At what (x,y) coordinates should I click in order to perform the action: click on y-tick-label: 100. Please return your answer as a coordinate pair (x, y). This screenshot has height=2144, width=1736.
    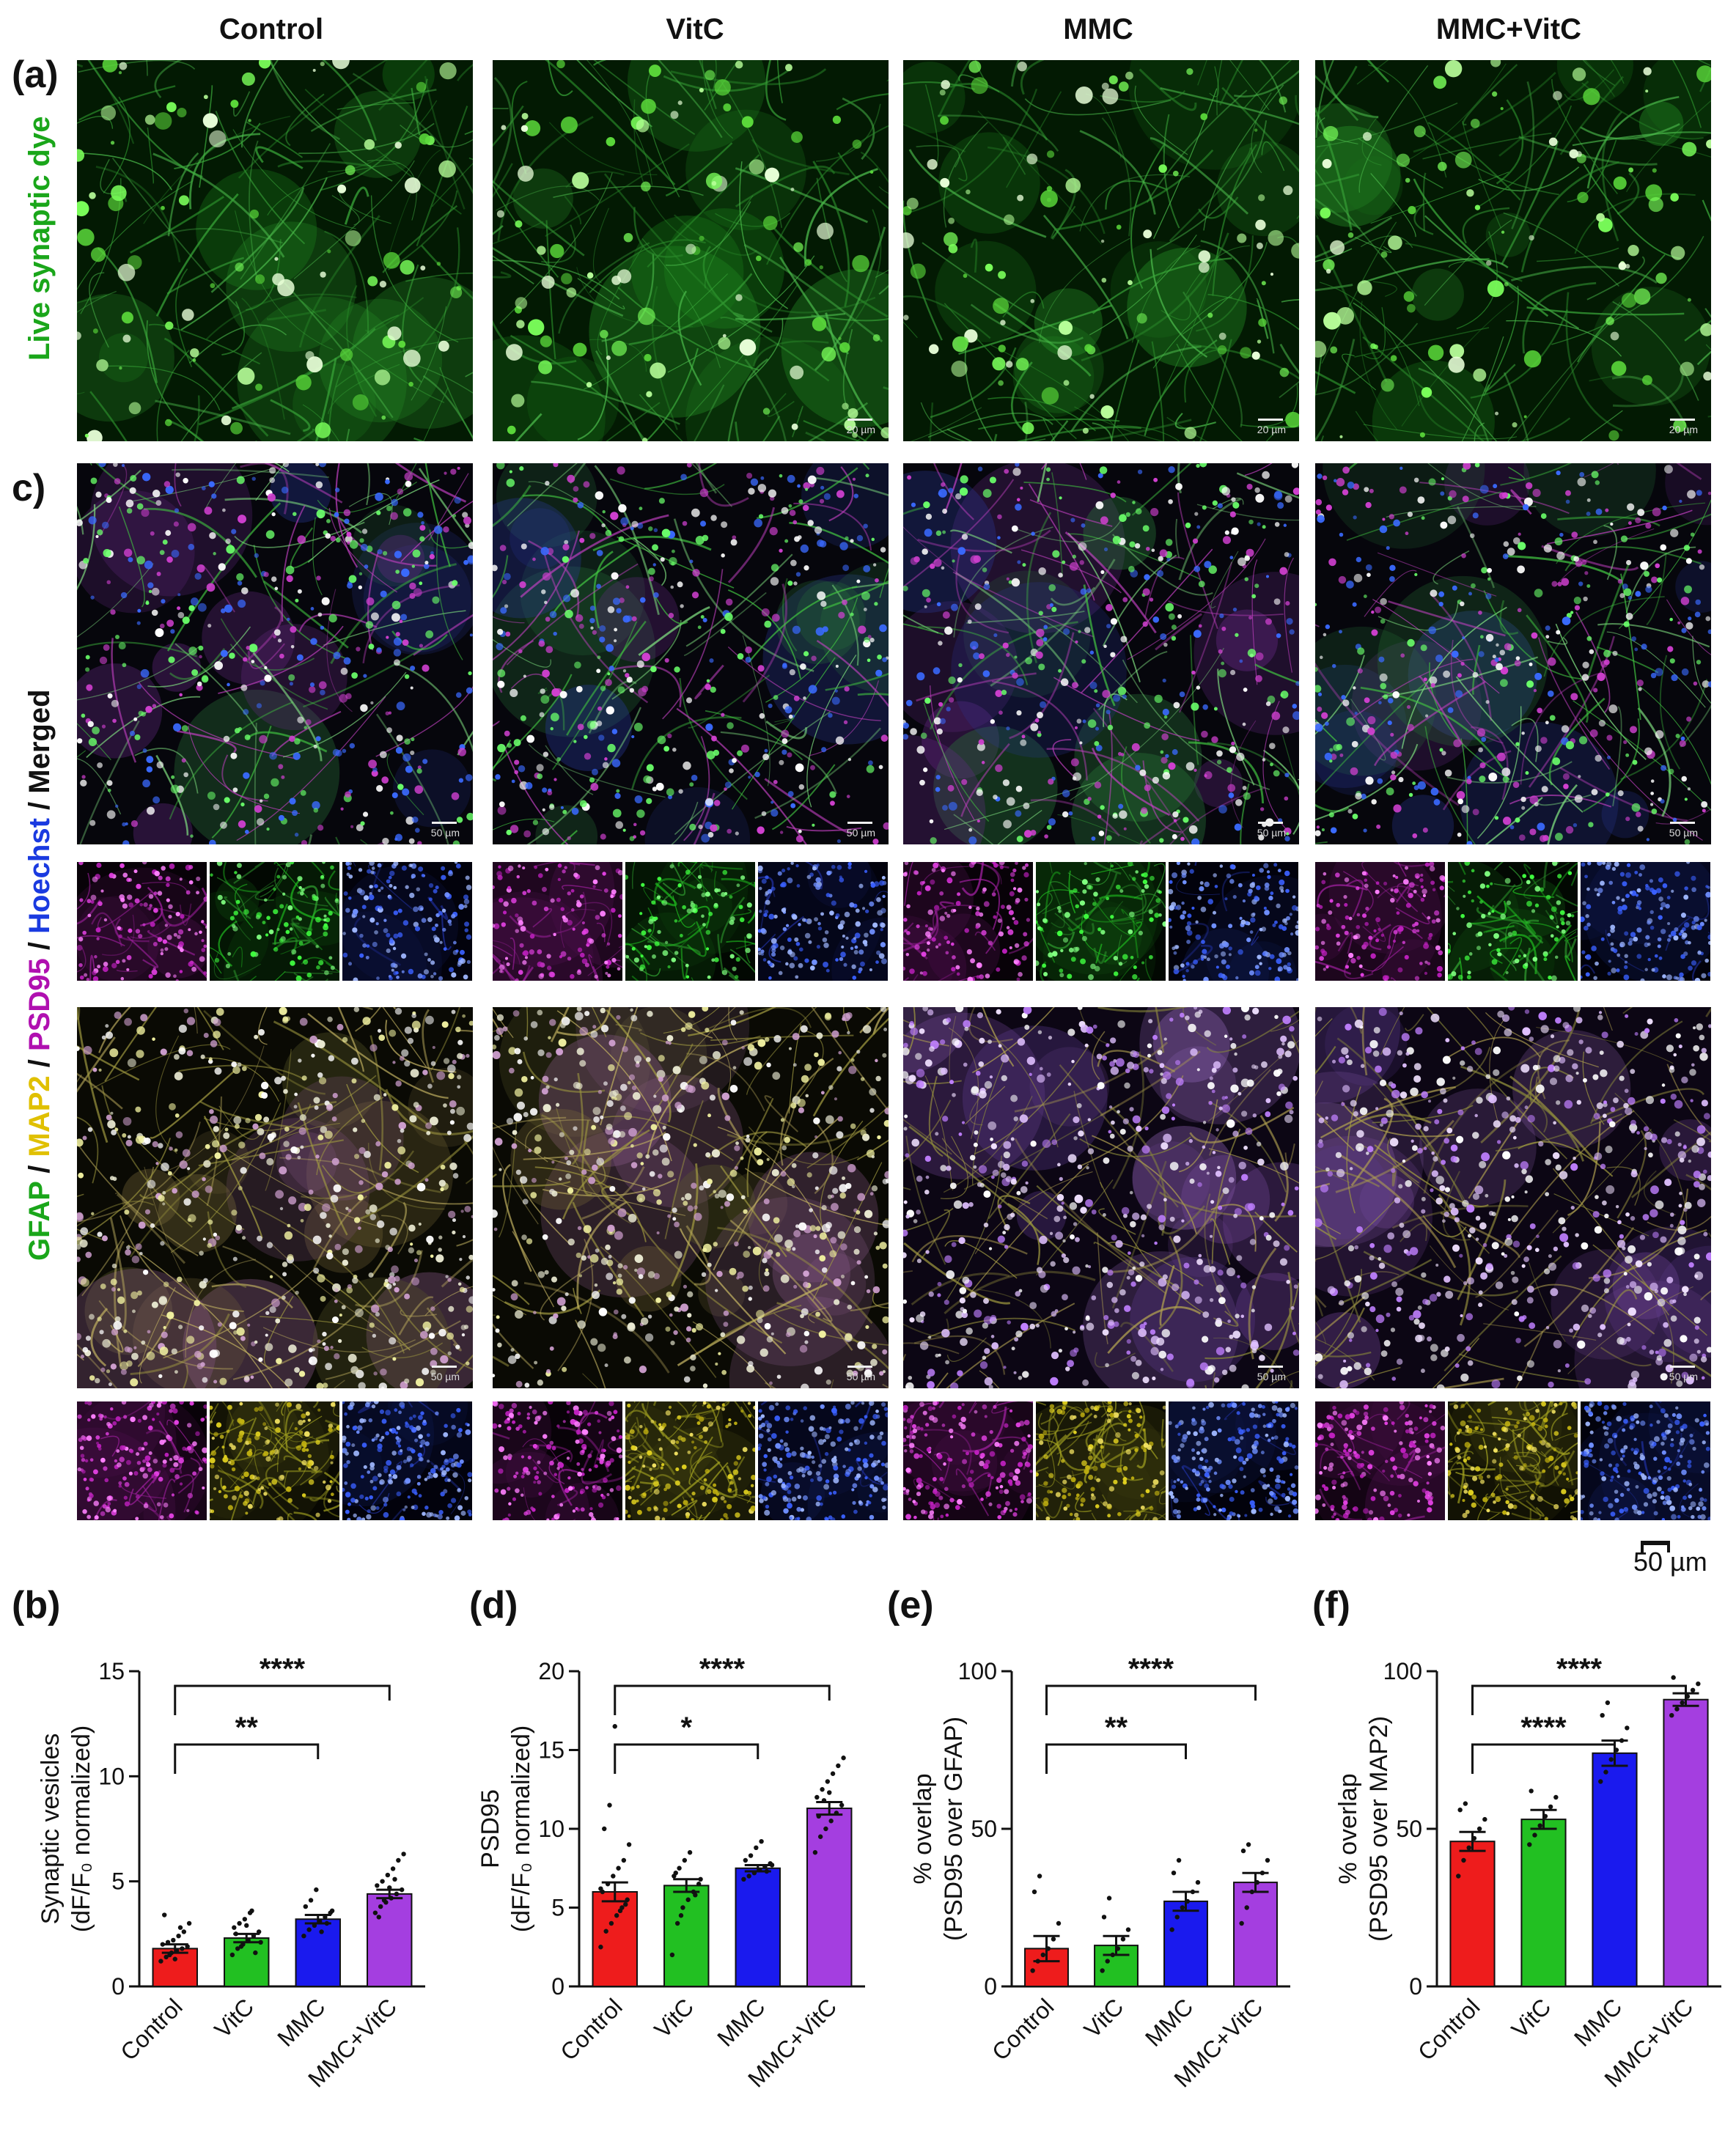
    Looking at the image, I should click on (1402, 1671).